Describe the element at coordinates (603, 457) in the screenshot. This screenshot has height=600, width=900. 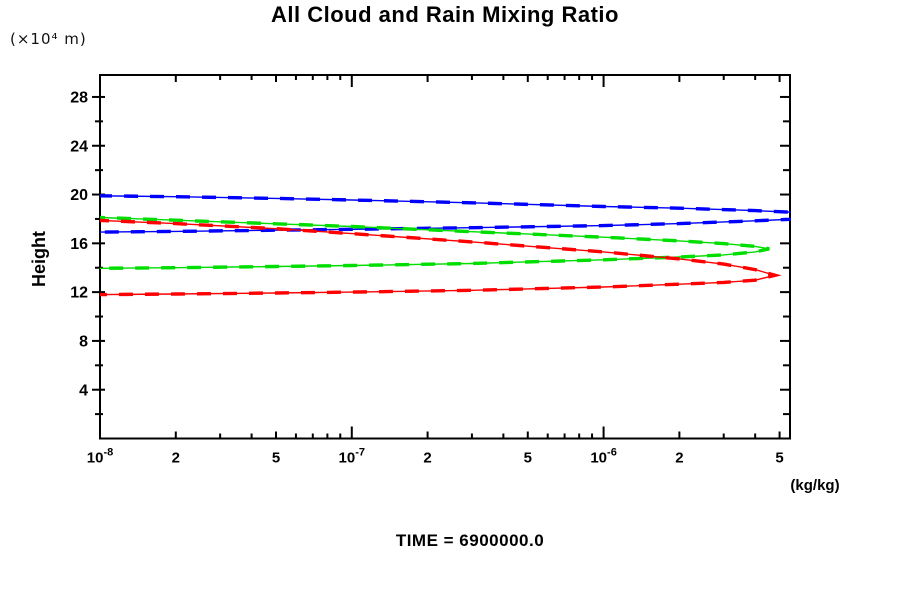
I see `x-tick-label: 10⁻⁶` at that location.